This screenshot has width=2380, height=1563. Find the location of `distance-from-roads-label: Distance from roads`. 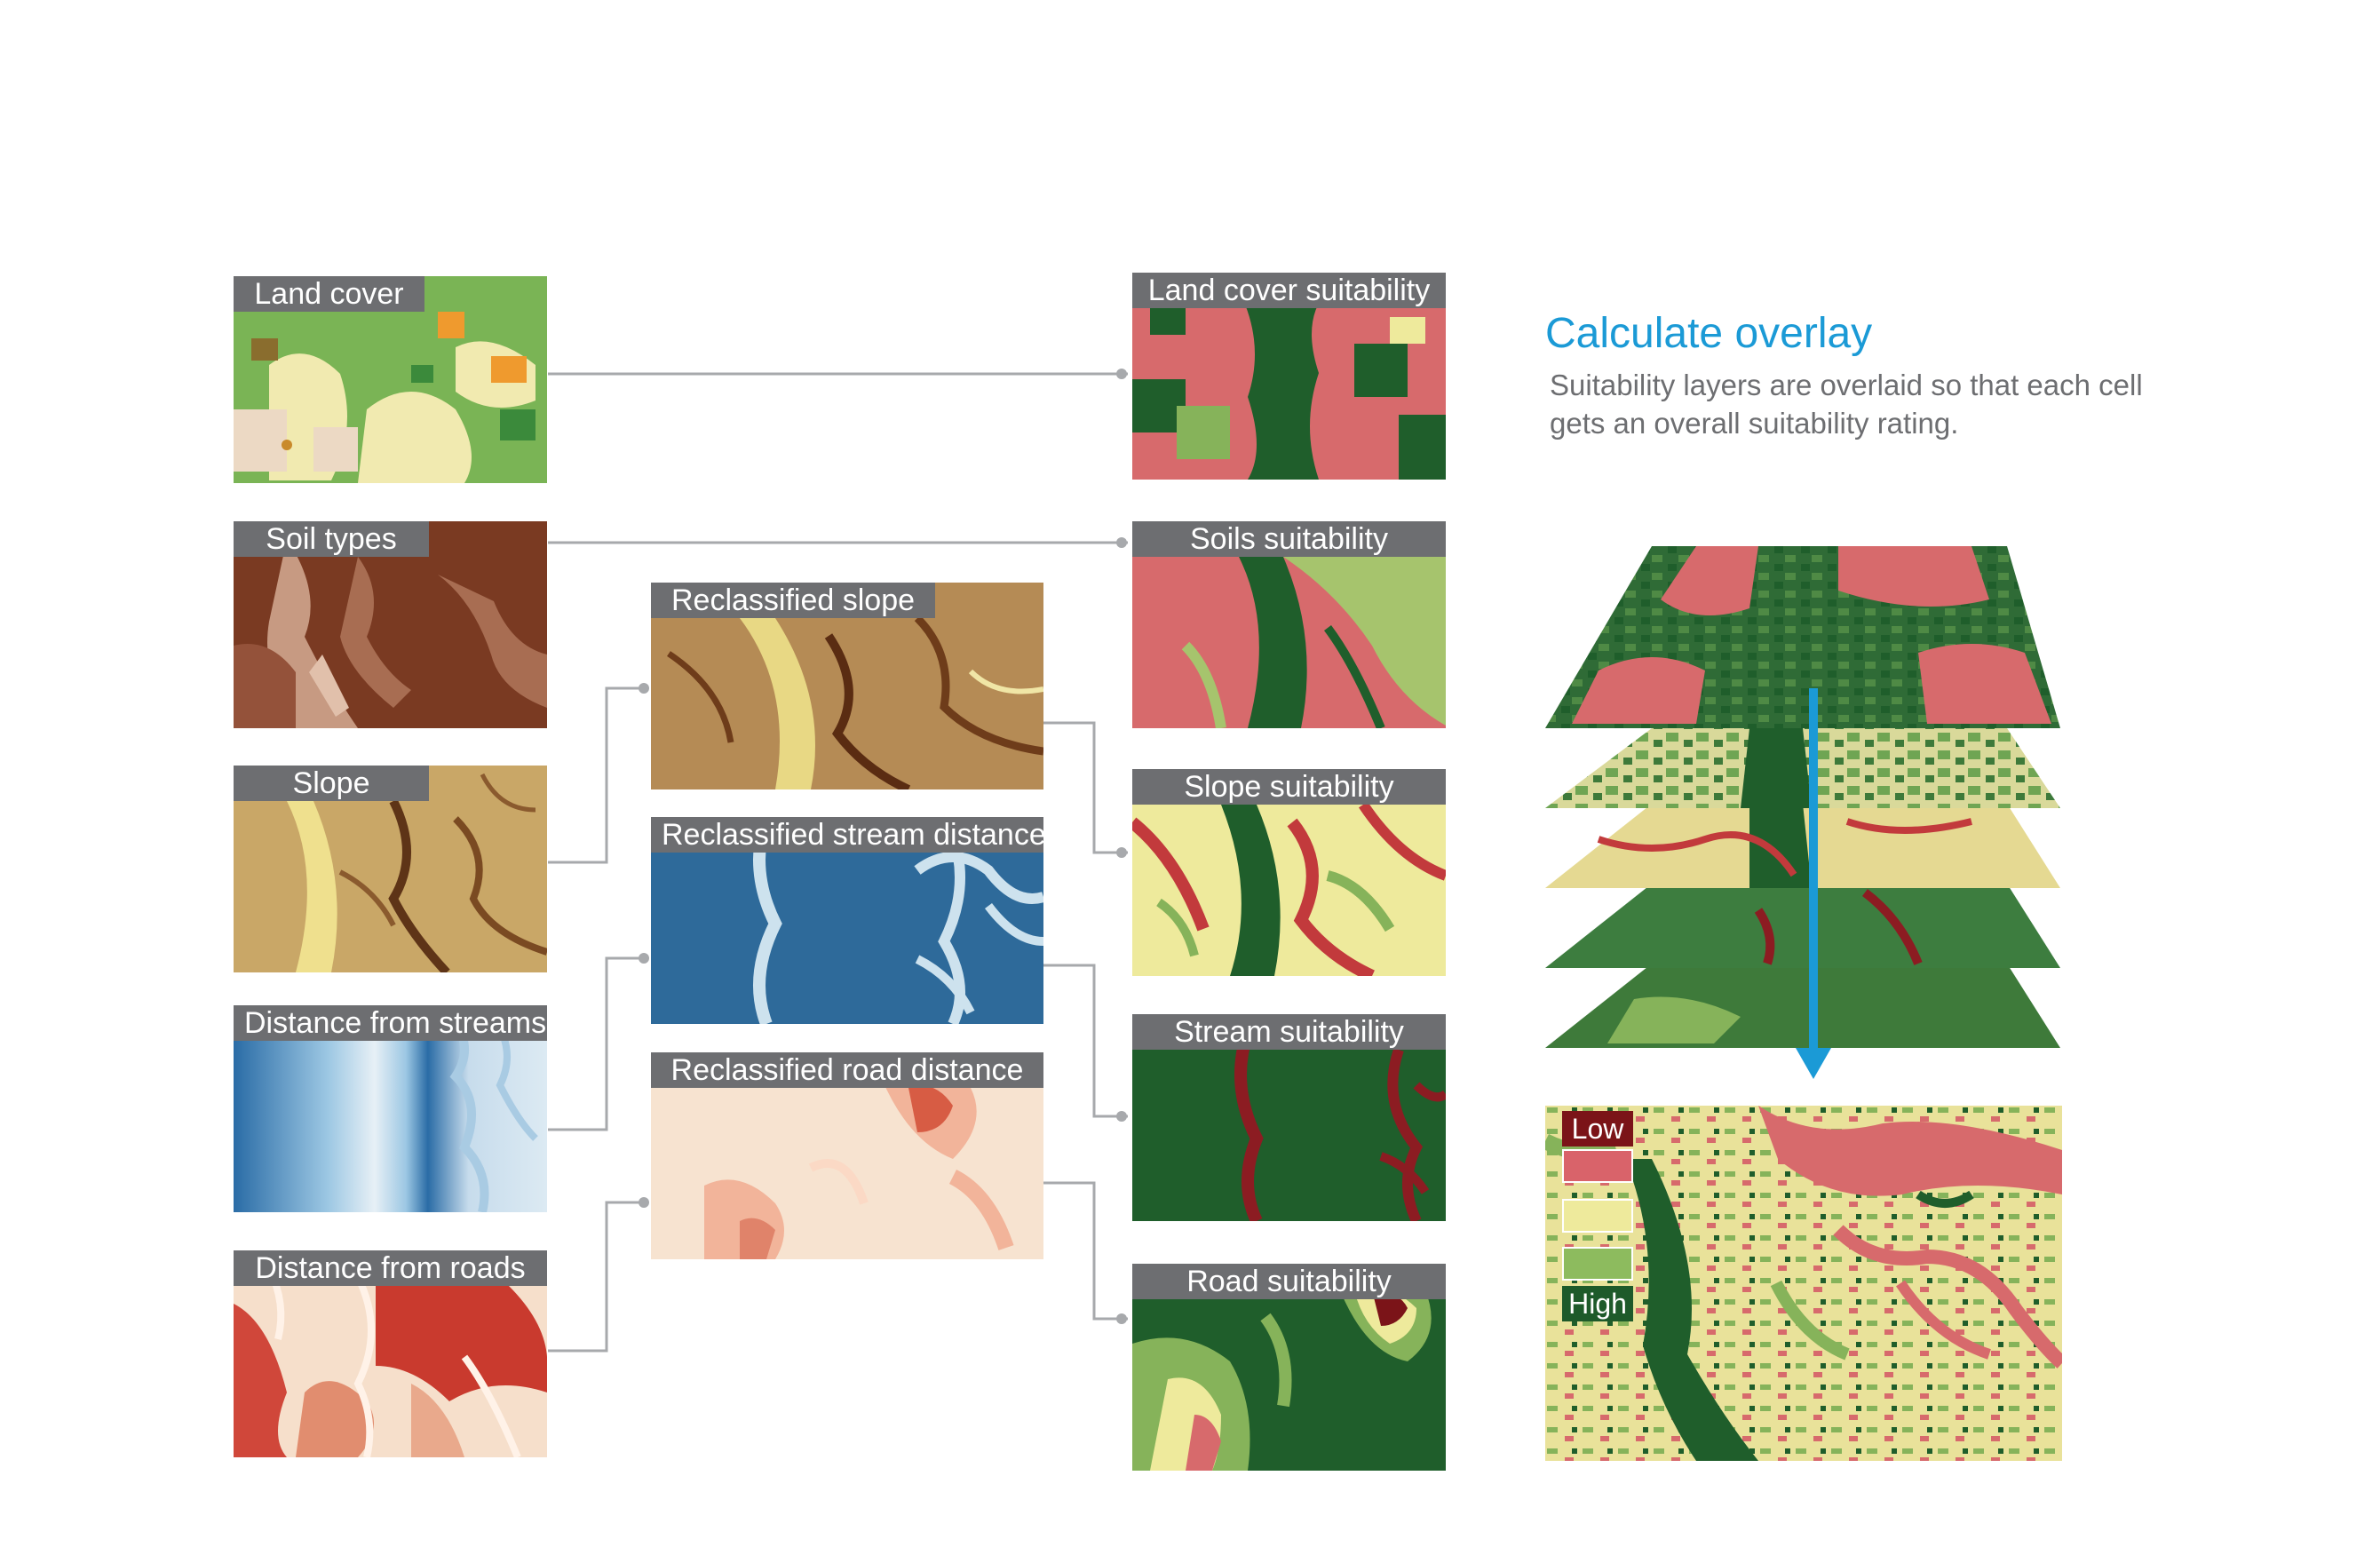

distance-from-roads-label: Distance from roads is located at coordinates (390, 1268).